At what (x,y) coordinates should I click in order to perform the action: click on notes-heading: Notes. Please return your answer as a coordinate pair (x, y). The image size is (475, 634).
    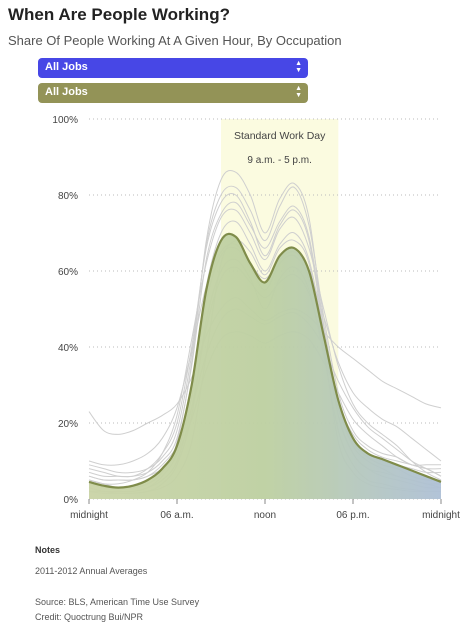
    Looking at the image, I should click on (48, 550).